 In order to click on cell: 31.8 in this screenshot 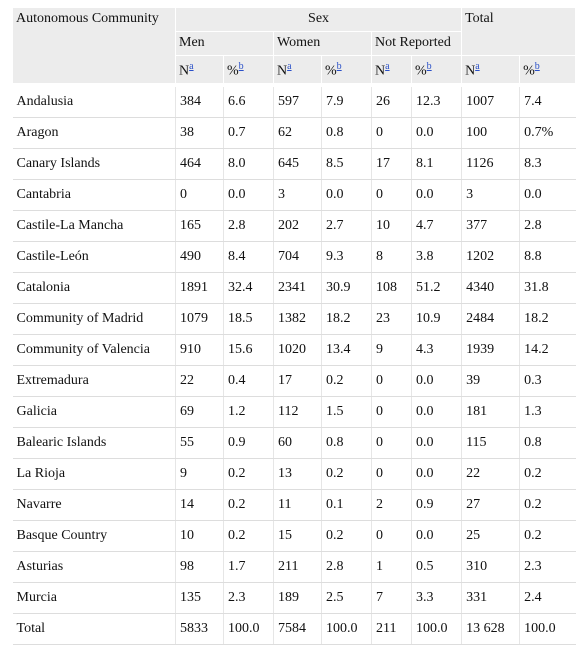, I will do `click(547, 288)`.